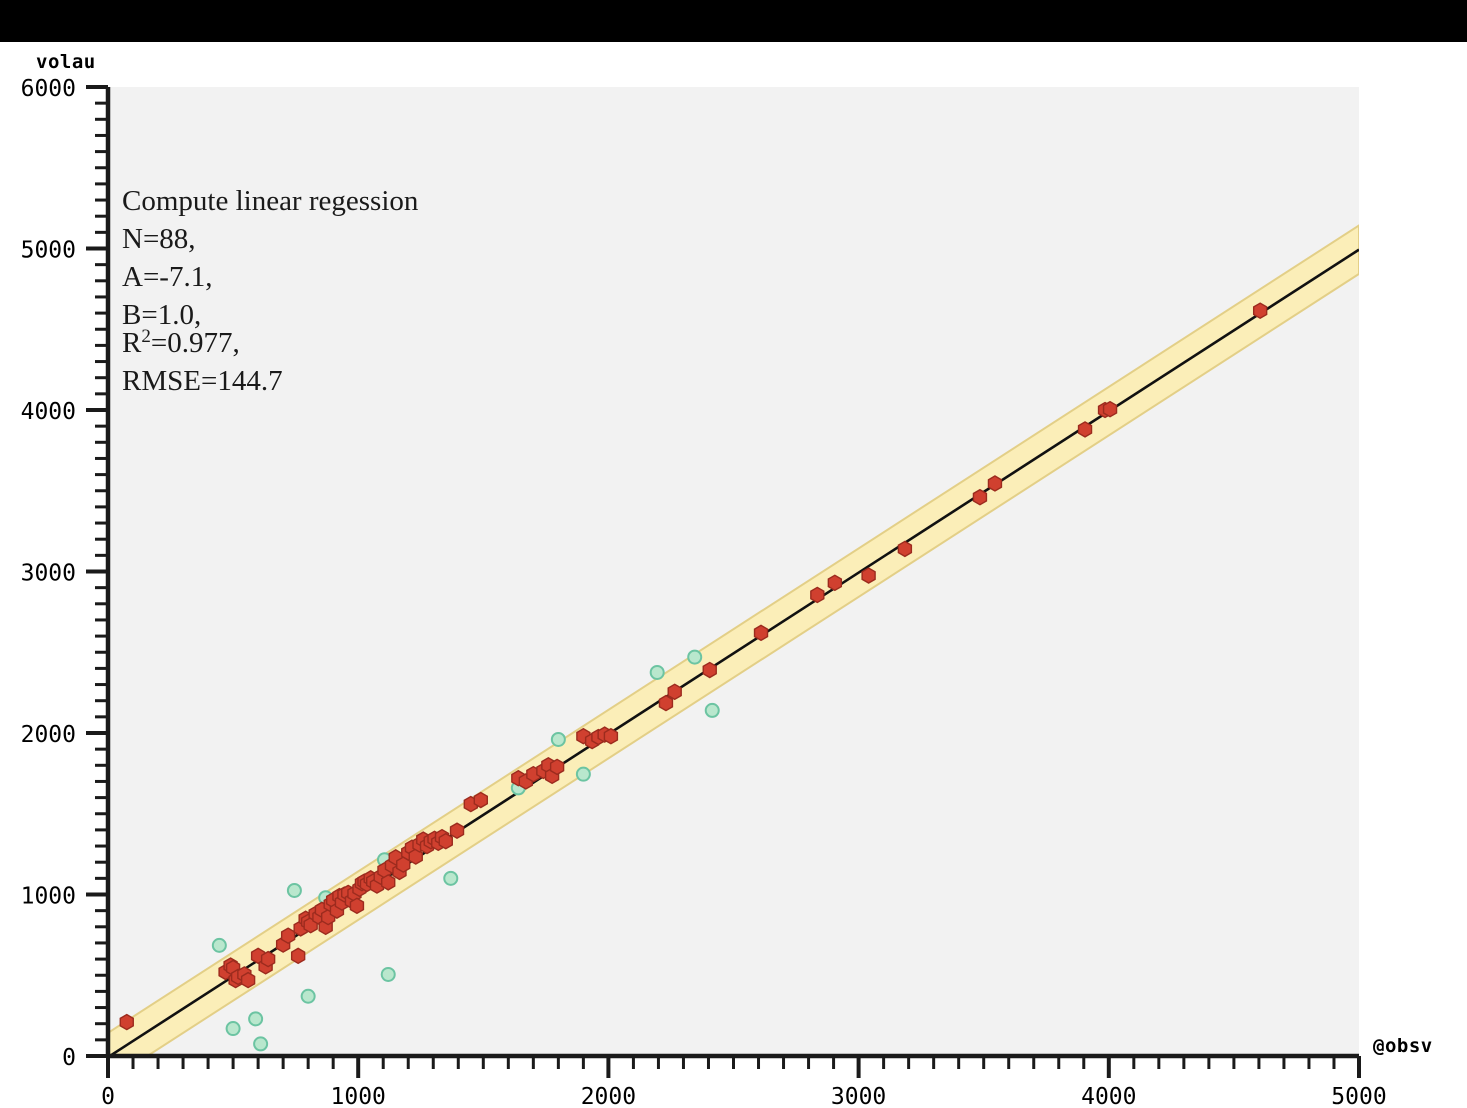 The width and height of the screenshot is (1467, 1108). Describe the element at coordinates (66, 62) in the screenshot. I see `y-axis-title: volau` at that location.